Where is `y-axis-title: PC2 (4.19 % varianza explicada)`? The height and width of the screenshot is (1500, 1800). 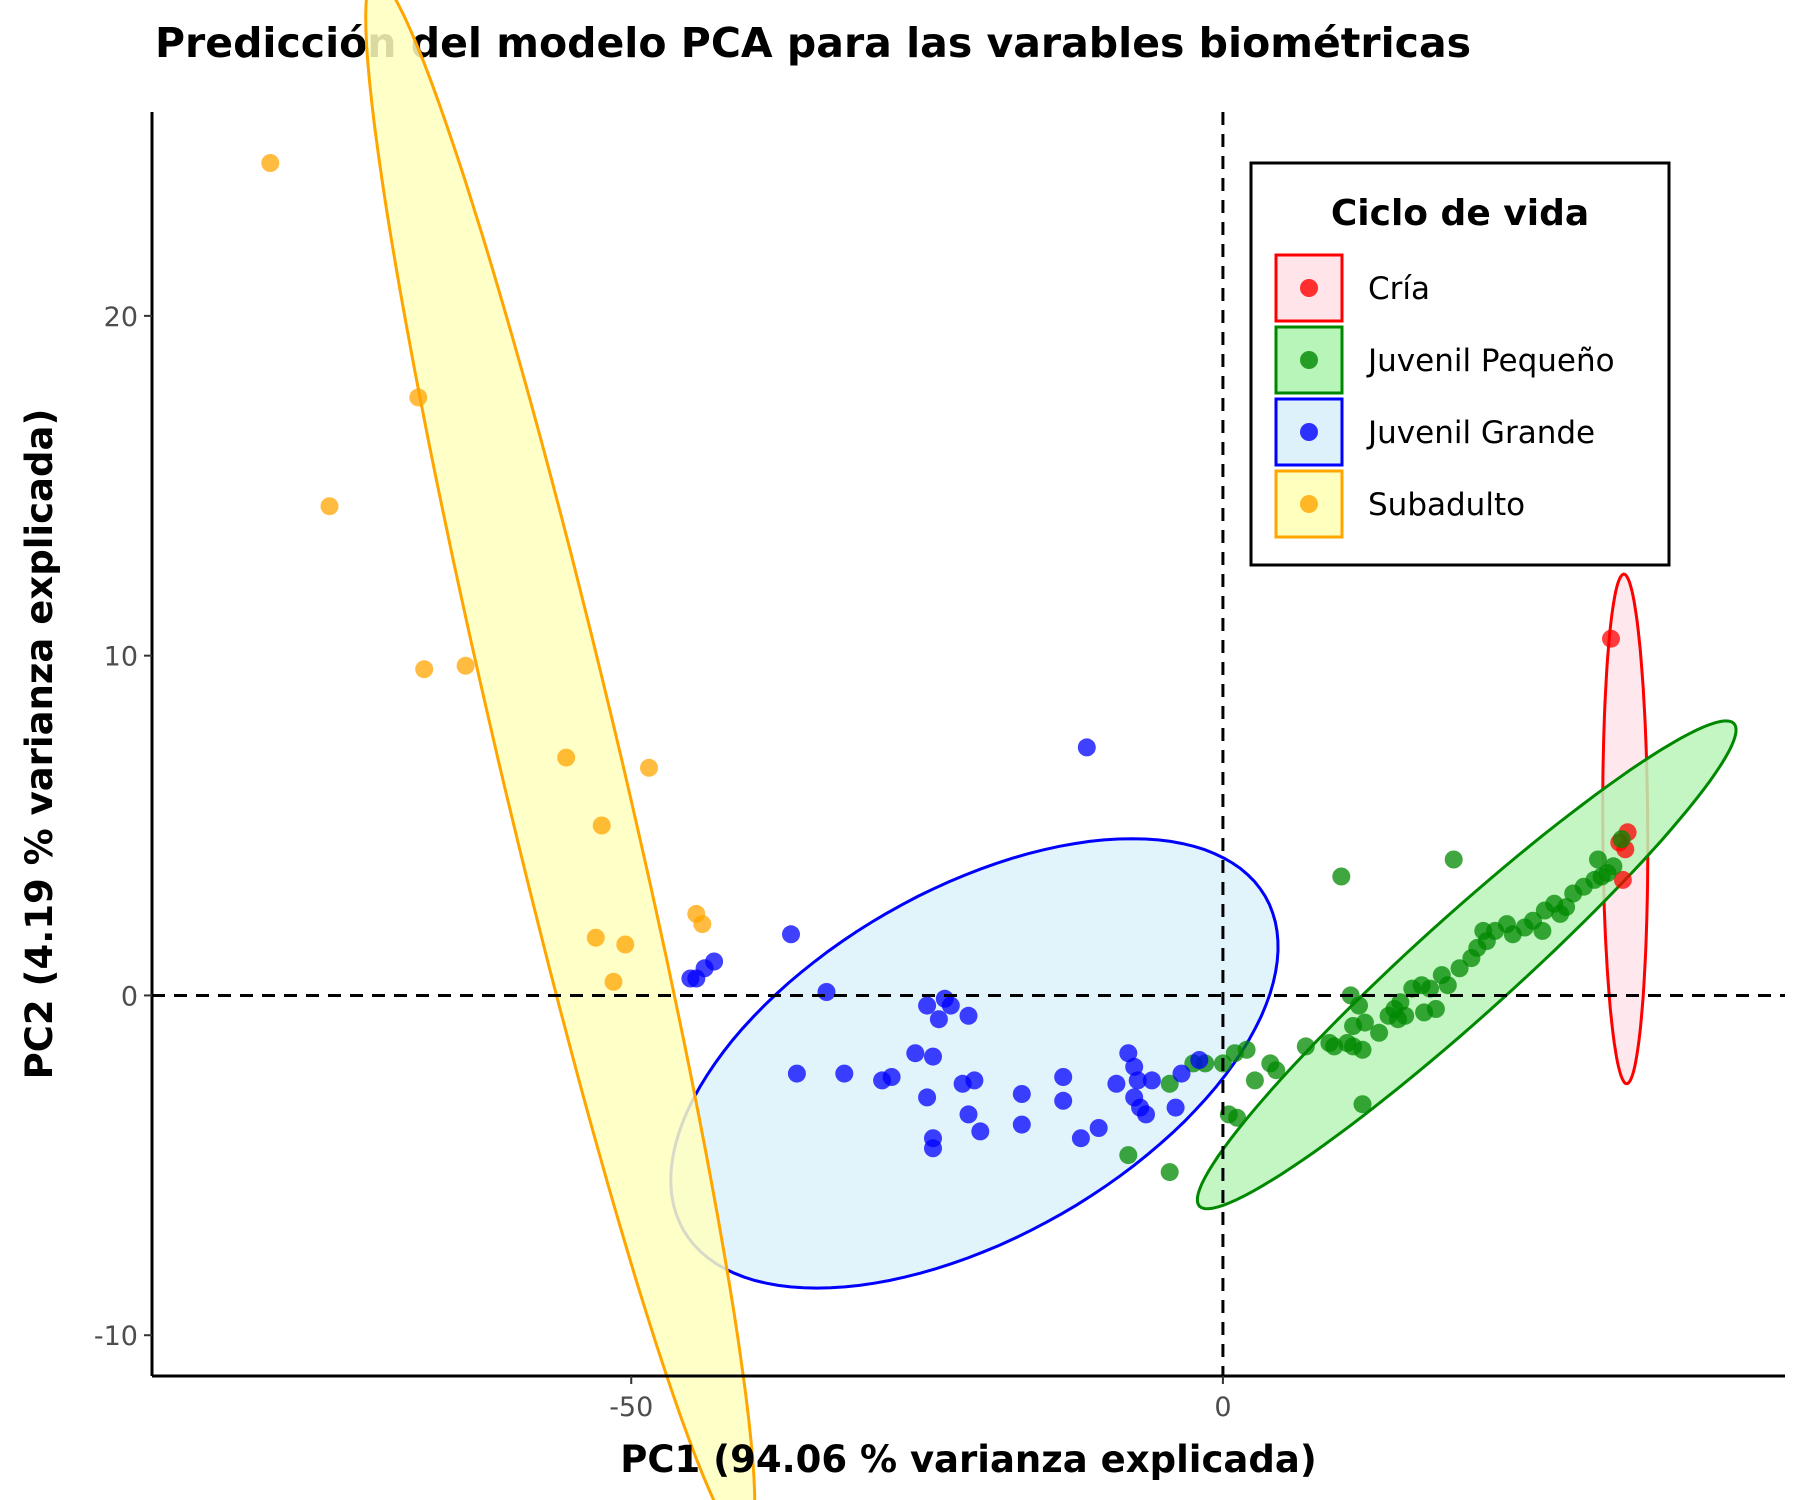
y-axis-title: PC2 (4.19 % varianza explicada) is located at coordinates (39, 744).